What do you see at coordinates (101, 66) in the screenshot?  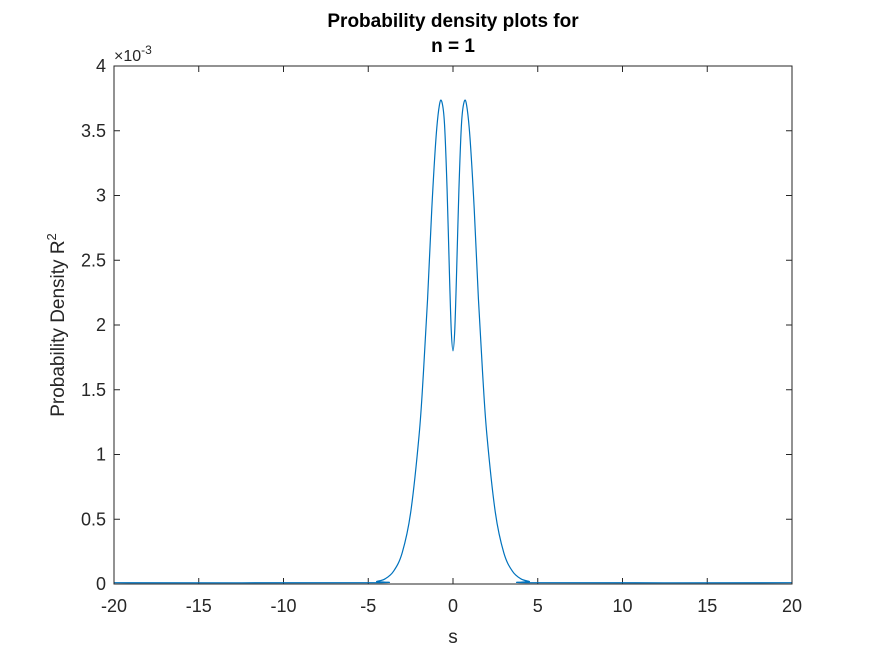 I see `y-tick-label: 4` at bounding box center [101, 66].